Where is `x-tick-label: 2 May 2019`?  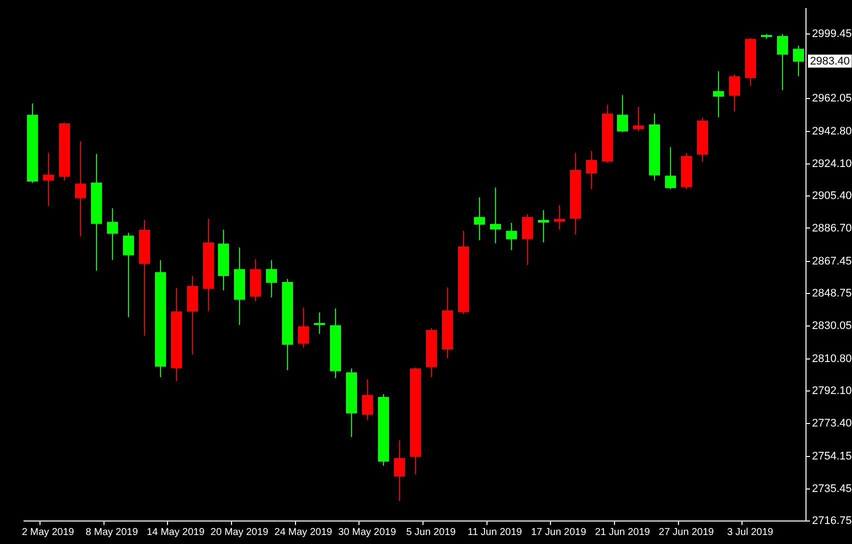 x-tick-label: 2 May 2019 is located at coordinates (48, 532).